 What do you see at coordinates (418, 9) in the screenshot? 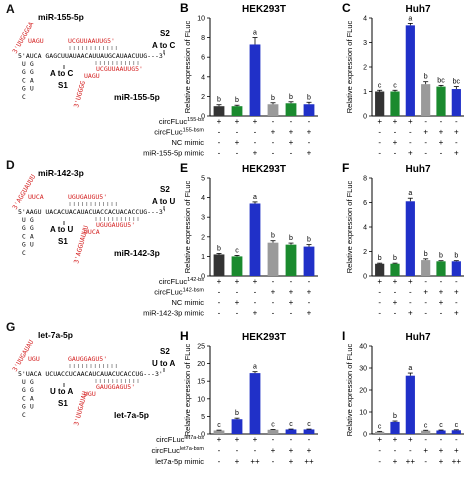
I see `chart-title: Huh7` at bounding box center [418, 9].